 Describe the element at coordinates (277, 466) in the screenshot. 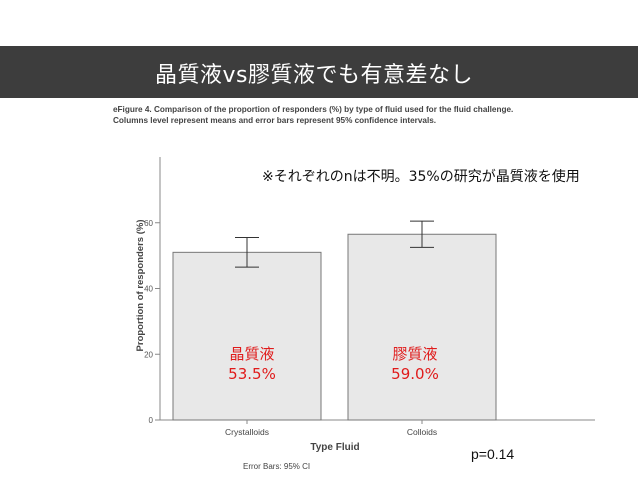

I see `error-bars-note: Error Bars: 95% CI` at that location.